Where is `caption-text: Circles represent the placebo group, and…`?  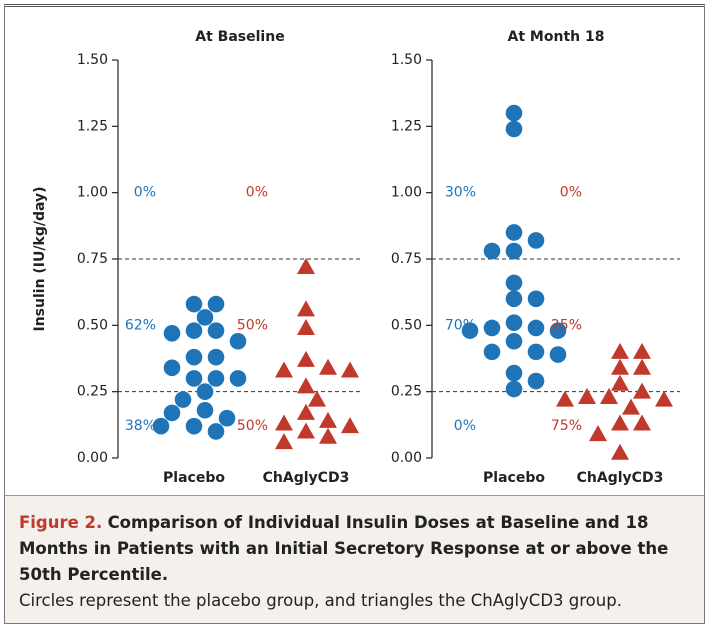
caption-text: Circles represent the placebo group, and… is located at coordinates (320, 600).